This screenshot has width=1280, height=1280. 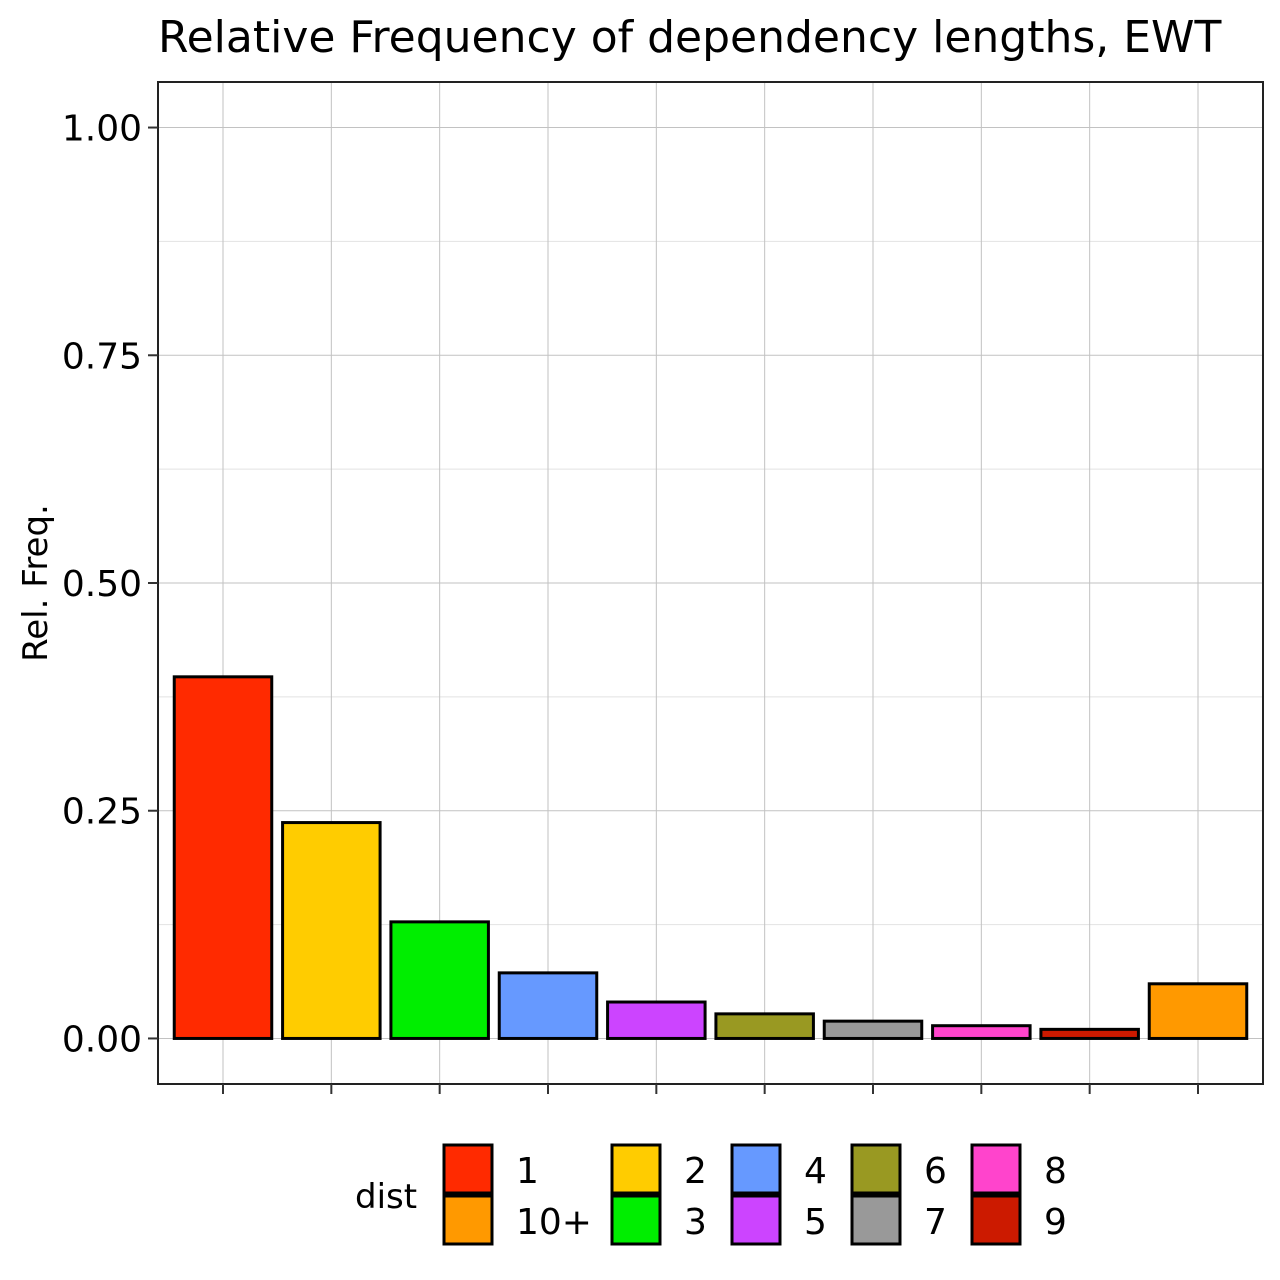 I want to click on y-tick-label: 1.00, so click(x=102, y=129).